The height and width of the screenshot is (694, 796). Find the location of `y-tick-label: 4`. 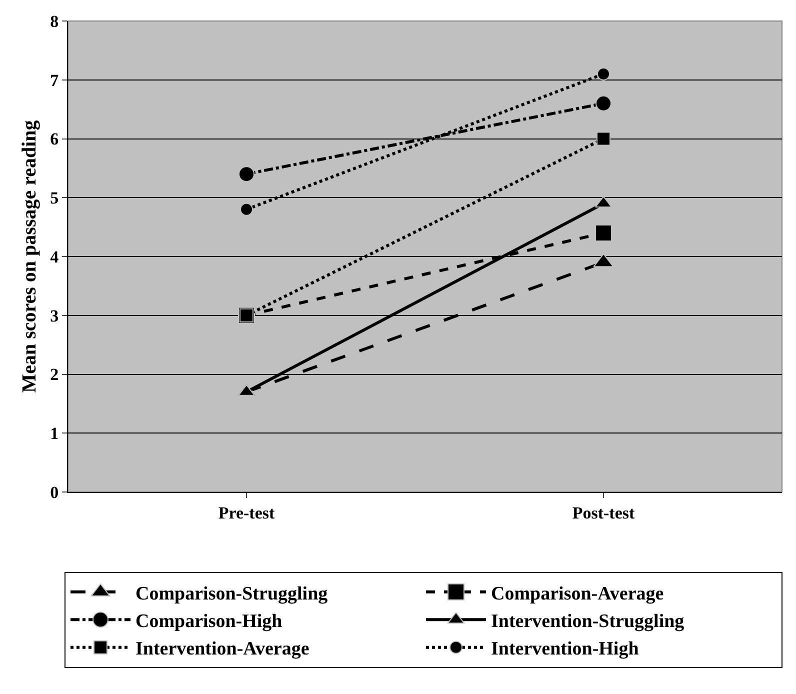

y-tick-label: 4 is located at coordinates (55, 256).